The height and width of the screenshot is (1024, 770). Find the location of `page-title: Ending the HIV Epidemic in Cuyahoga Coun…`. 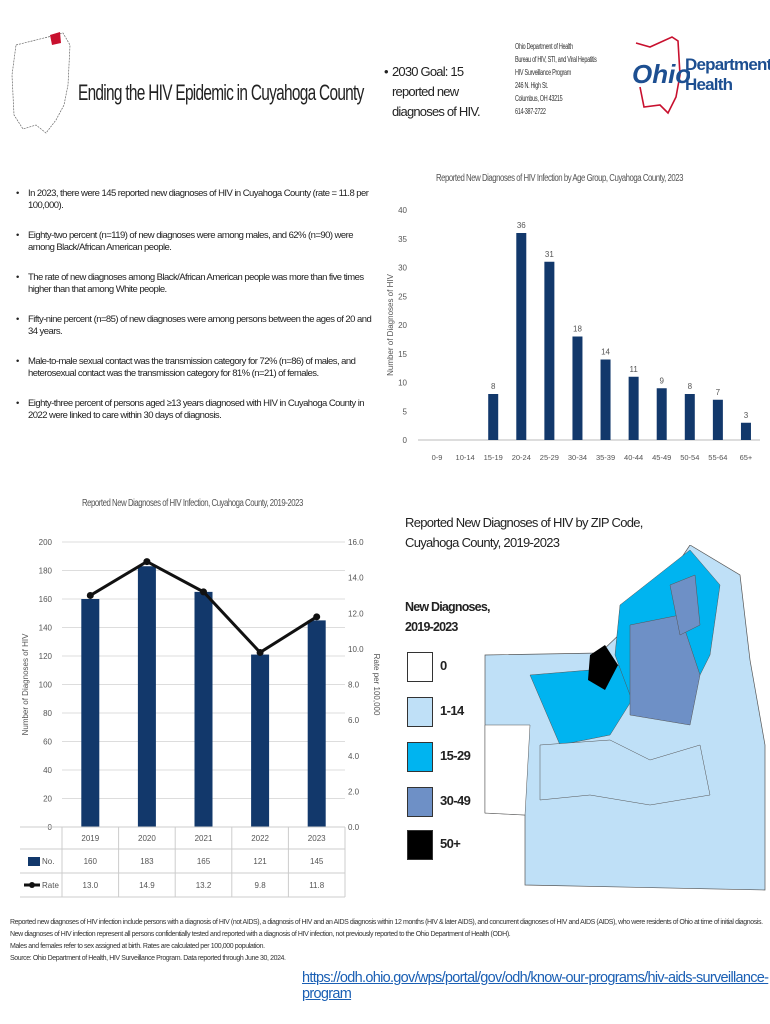

page-title: Ending the HIV Epidemic in Cuyahoga Coun… is located at coordinates (221, 92).